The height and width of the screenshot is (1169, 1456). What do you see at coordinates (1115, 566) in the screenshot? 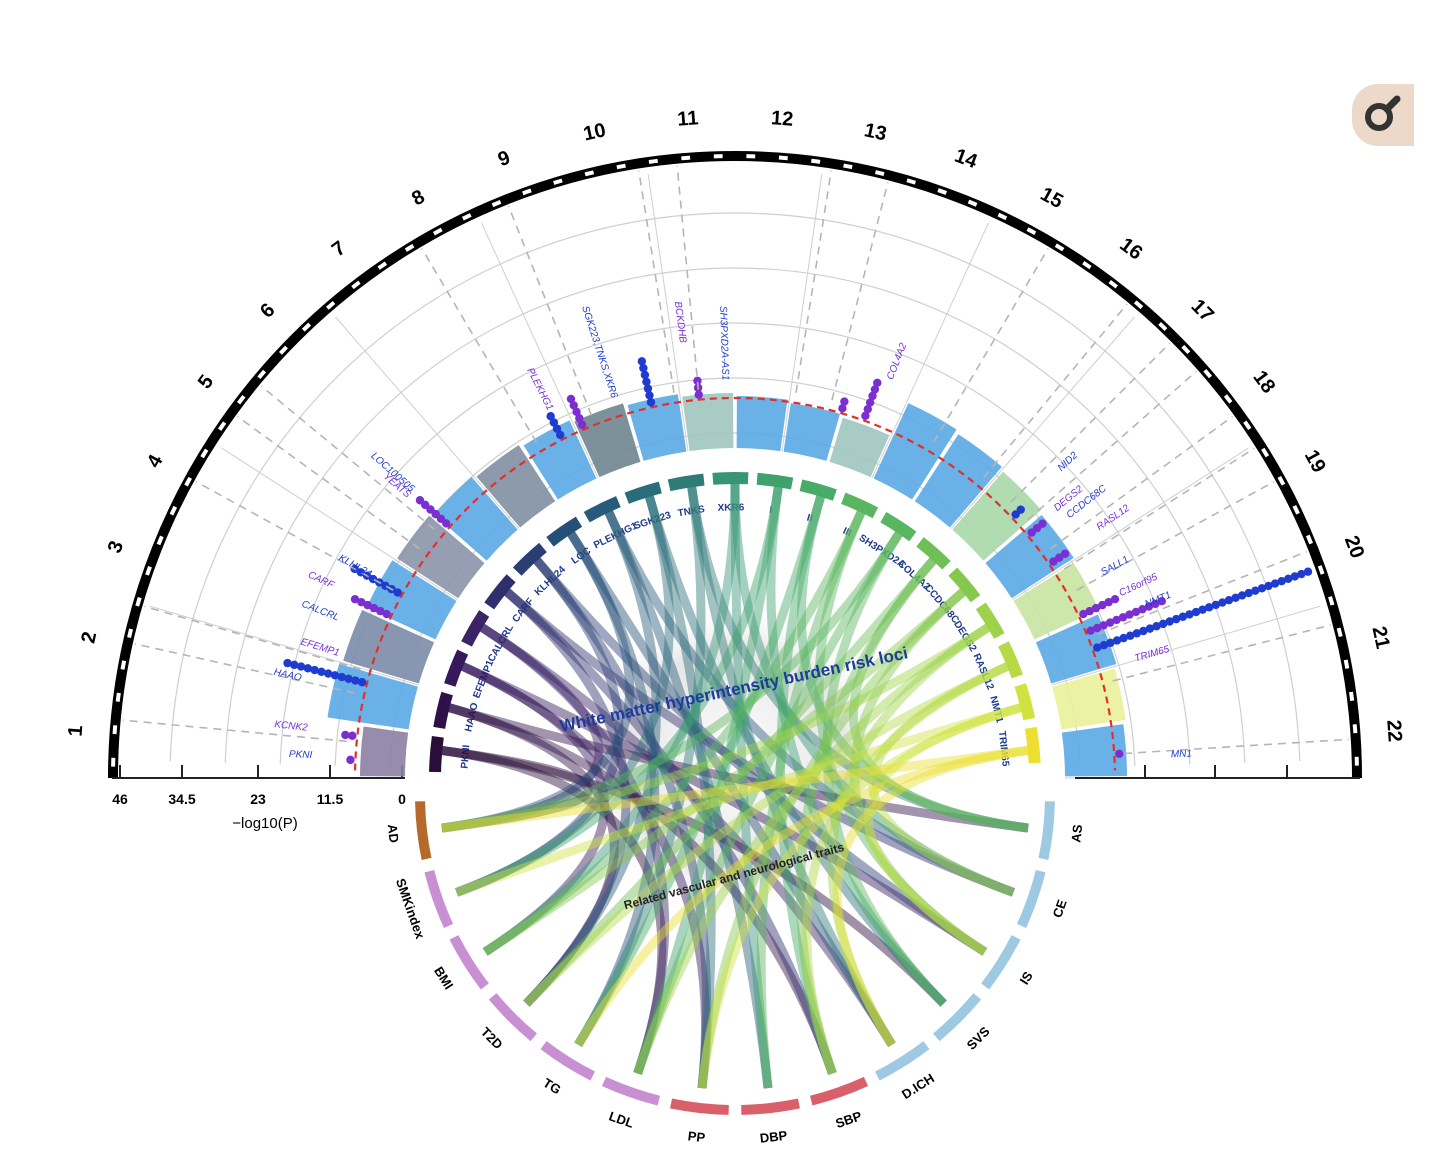
I see `gene-label: SALL1` at bounding box center [1115, 566].